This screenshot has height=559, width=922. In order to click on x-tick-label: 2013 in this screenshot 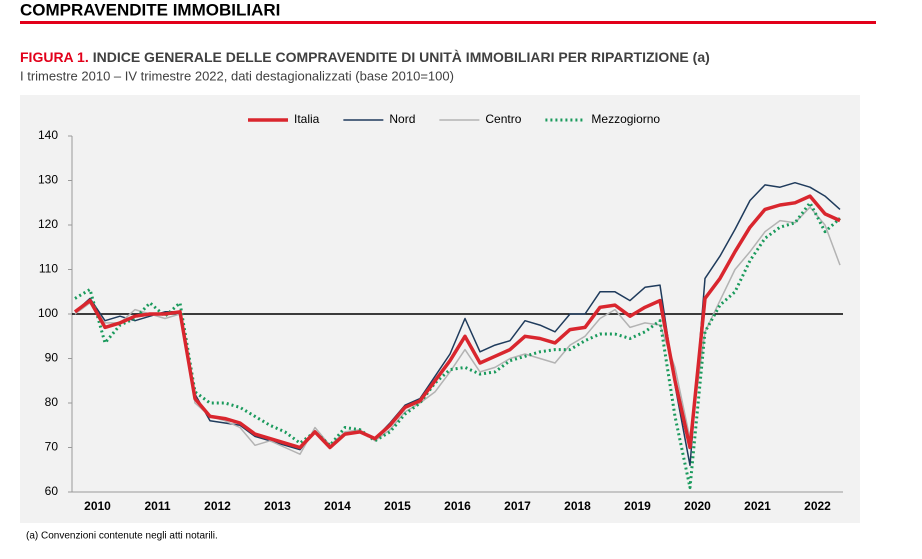, I will do `click(277, 506)`.